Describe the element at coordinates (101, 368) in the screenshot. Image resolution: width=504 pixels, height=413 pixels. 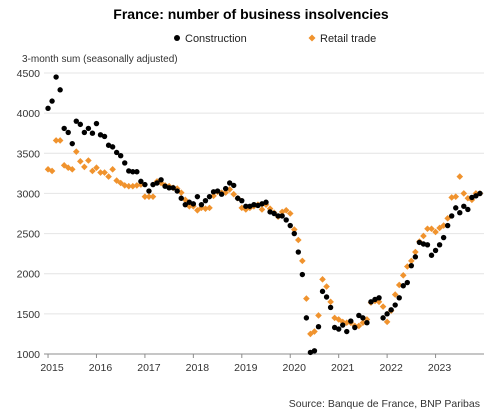
I see `x-tick-label: 2016` at that location.